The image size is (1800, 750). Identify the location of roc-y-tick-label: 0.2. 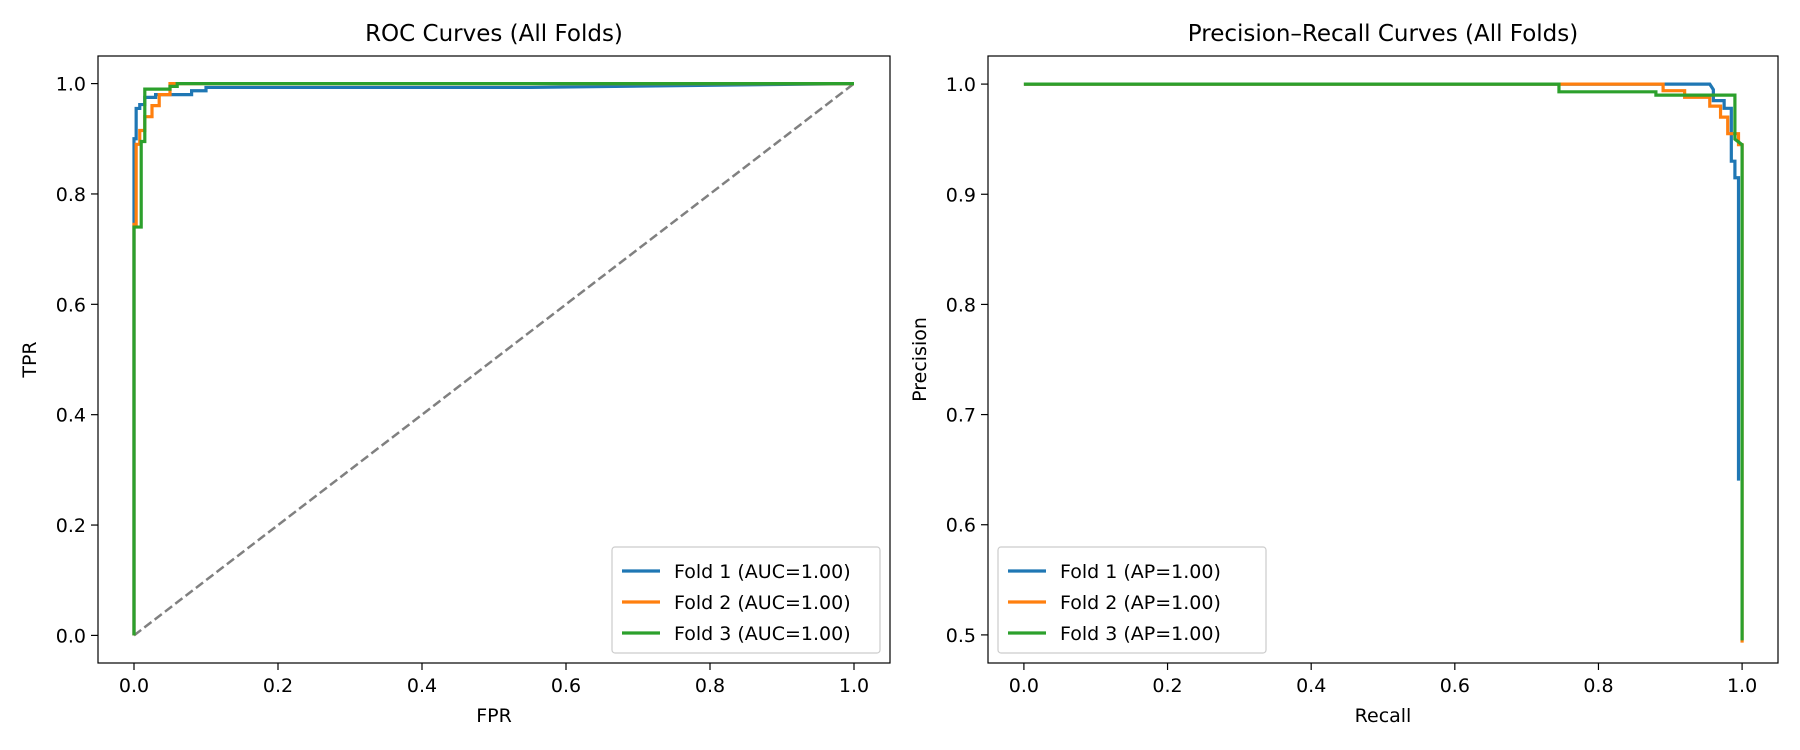
(71, 526).